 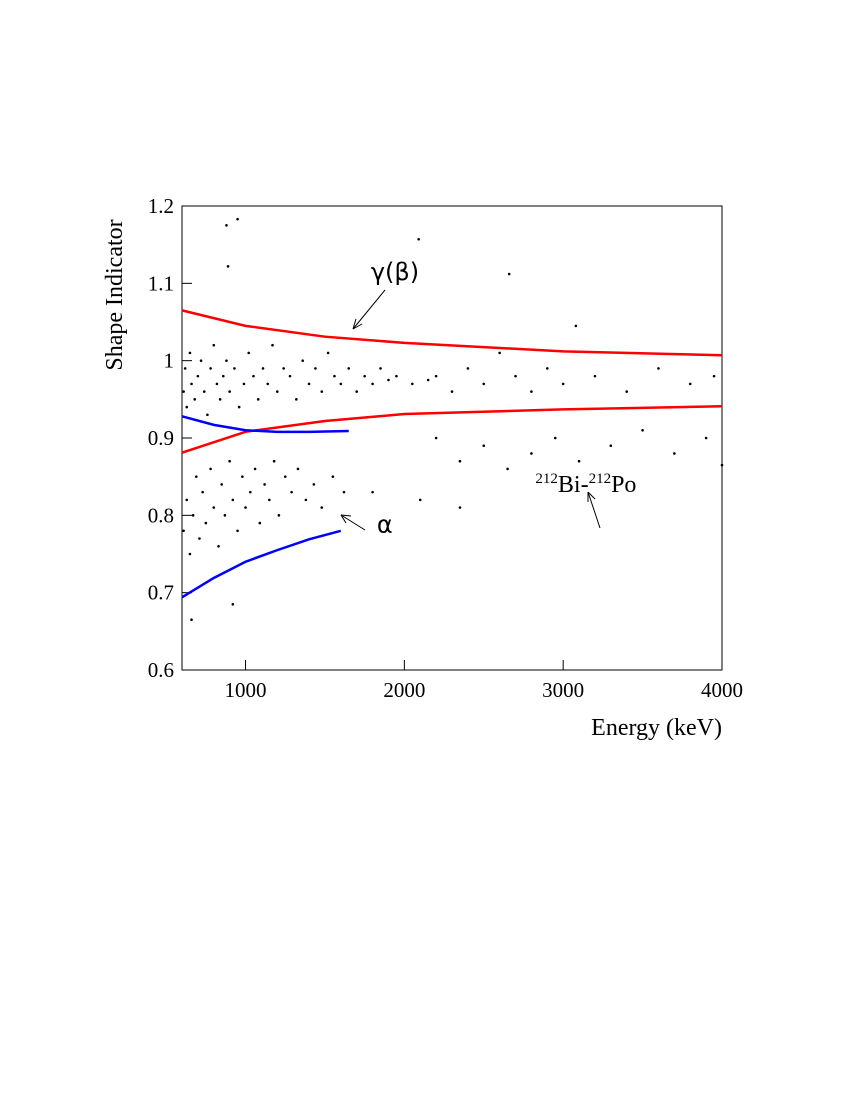 What do you see at coordinates (161, 206) in the screenshot?
I see `y-tick-label: 1.2` at bounding box center [161, 206].